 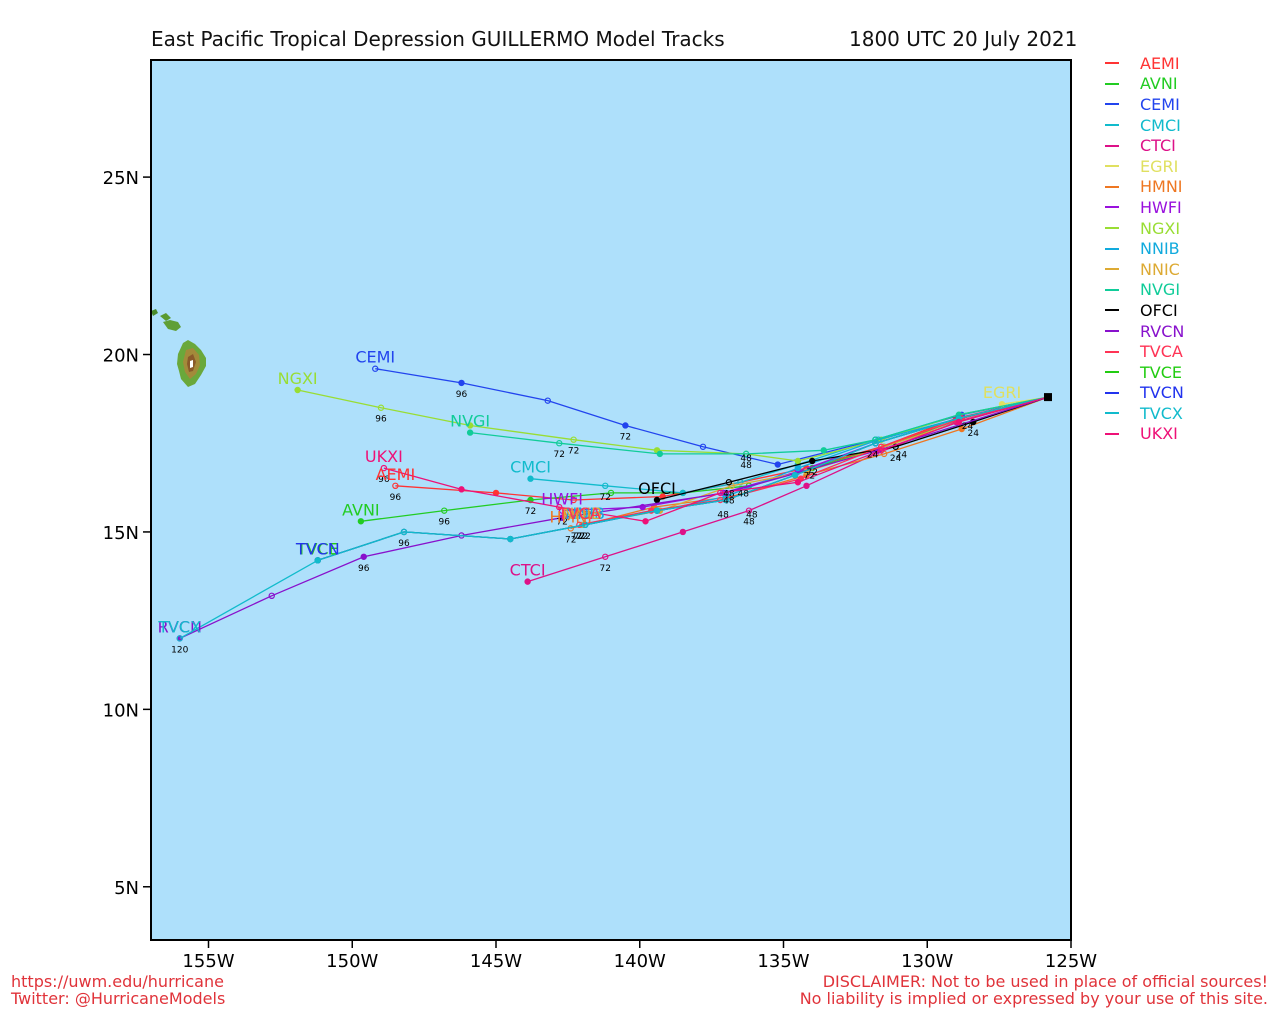 I want to click on legend-label: NGXI, so click(x=1160, y=228).